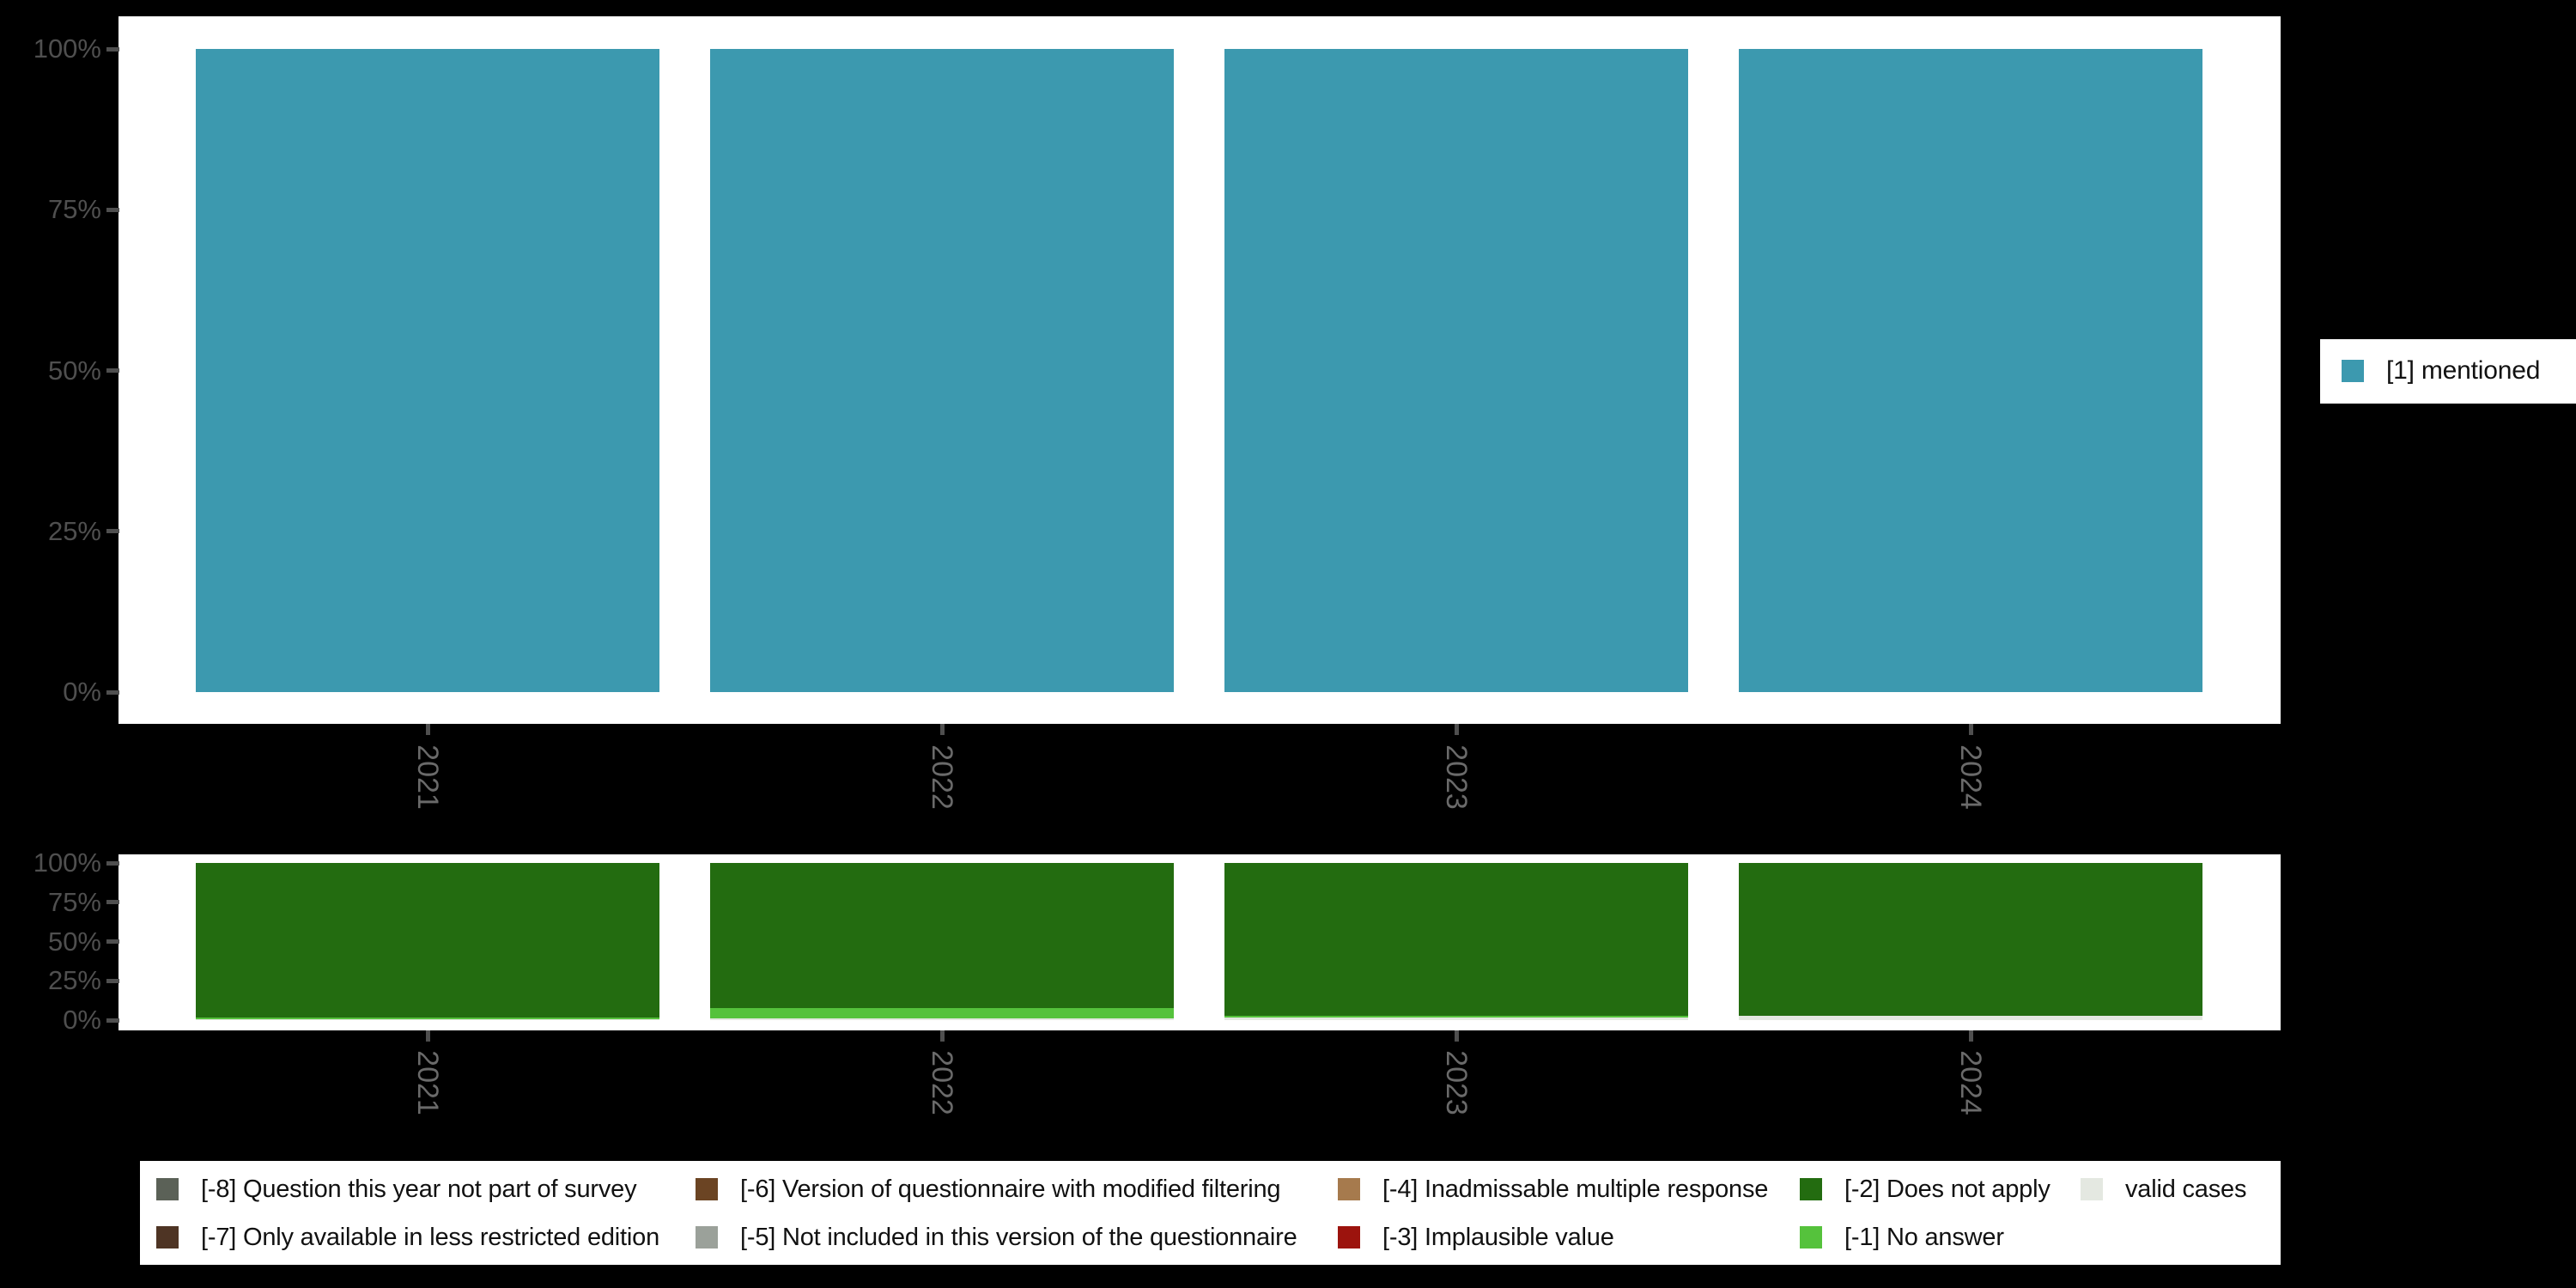 This screenshot has width=2576, height=1288. What do you see at coordinates (1947, 1189) in the screenshot?
I see `legend-label: [-2] Does not apply` at bounding box center [1947, 1189].